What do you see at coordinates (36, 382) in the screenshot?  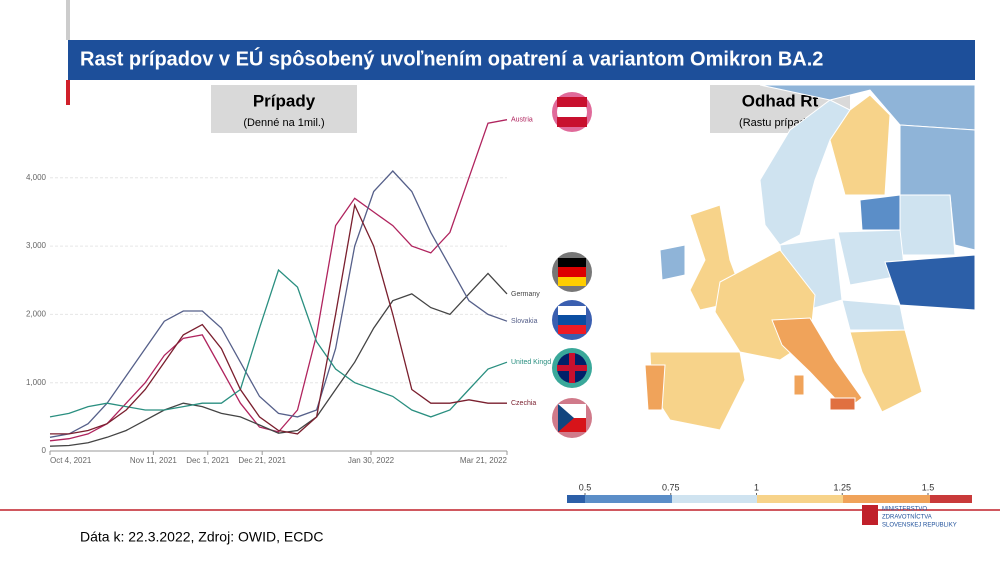 I see `y-tick-label: 1,000` at bounding box center [36, 382].